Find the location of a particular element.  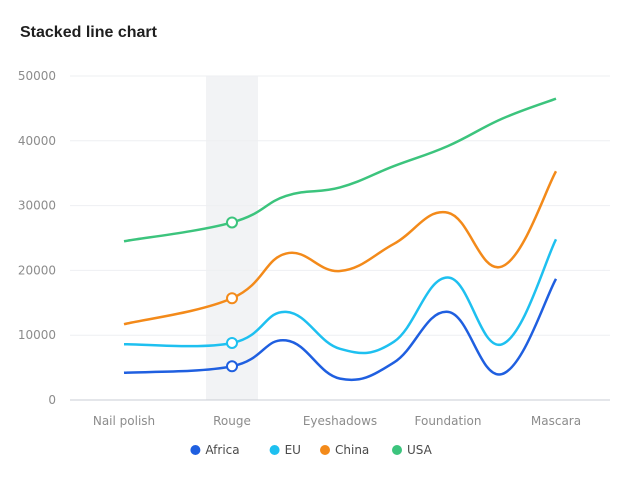

x-tick-label: Eyeshadows is located at coordinates (340, 421).